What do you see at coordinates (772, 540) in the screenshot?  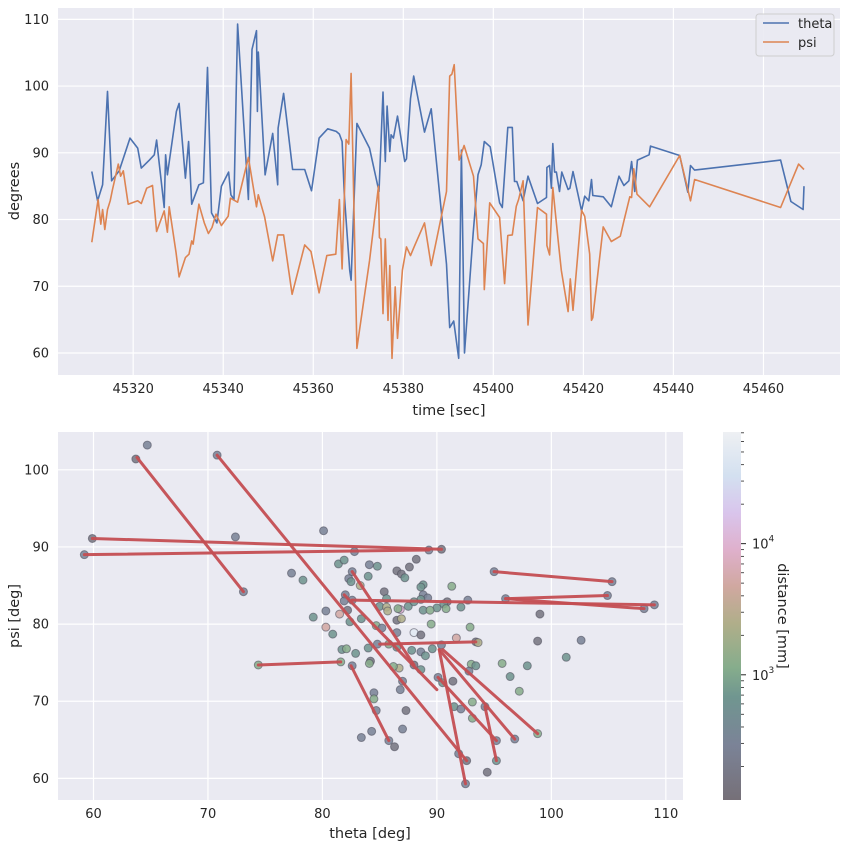 I see `tick-exponent: 4` at bounding box center [772, 540].